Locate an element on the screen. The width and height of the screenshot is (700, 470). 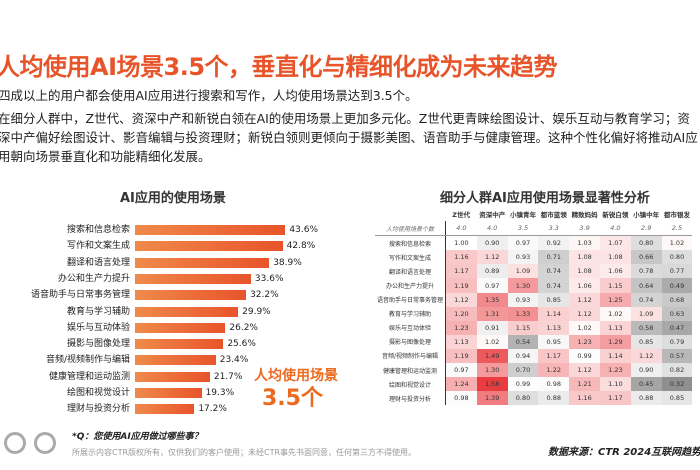
table-row: 办公和生产力提升 1.19 0.97 1.30 0.74 1.06 1.15 0.64 0.49 is located at coordinates (534, 285).